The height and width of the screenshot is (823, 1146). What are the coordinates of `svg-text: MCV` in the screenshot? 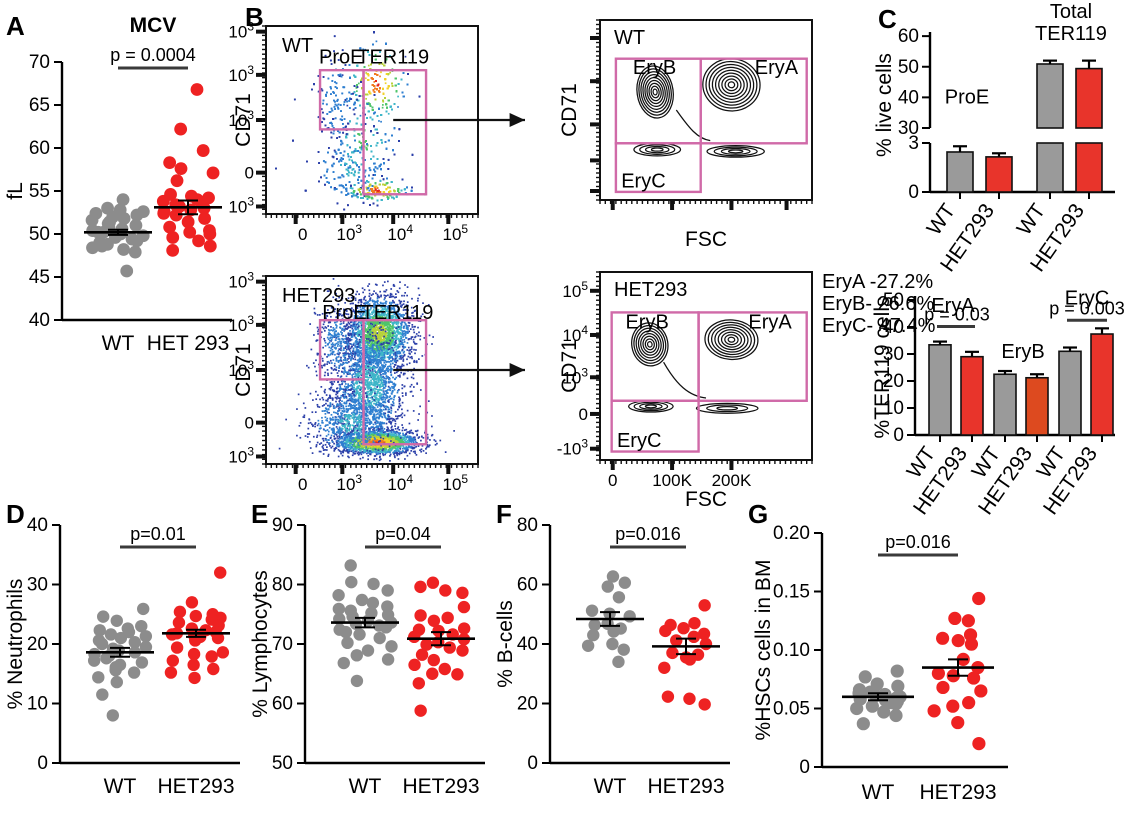 It's located at (153, 25).